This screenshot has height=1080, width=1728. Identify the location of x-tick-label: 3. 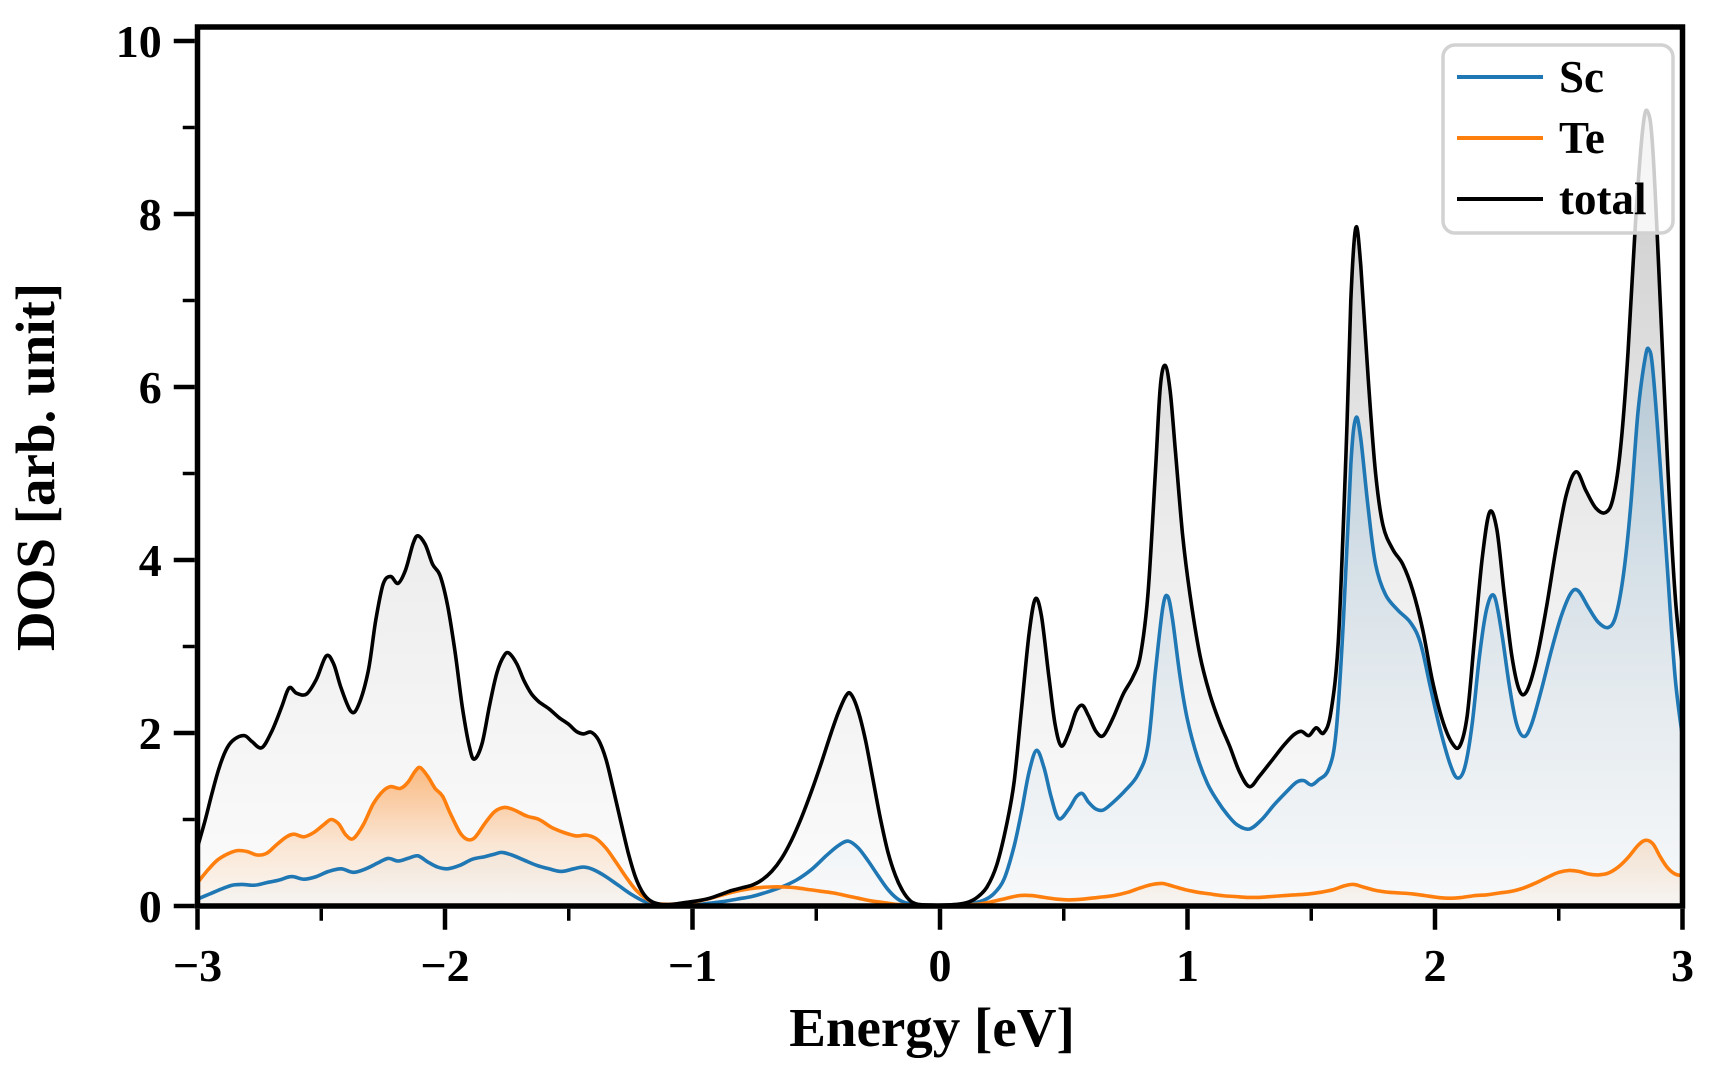
(1682, 965).